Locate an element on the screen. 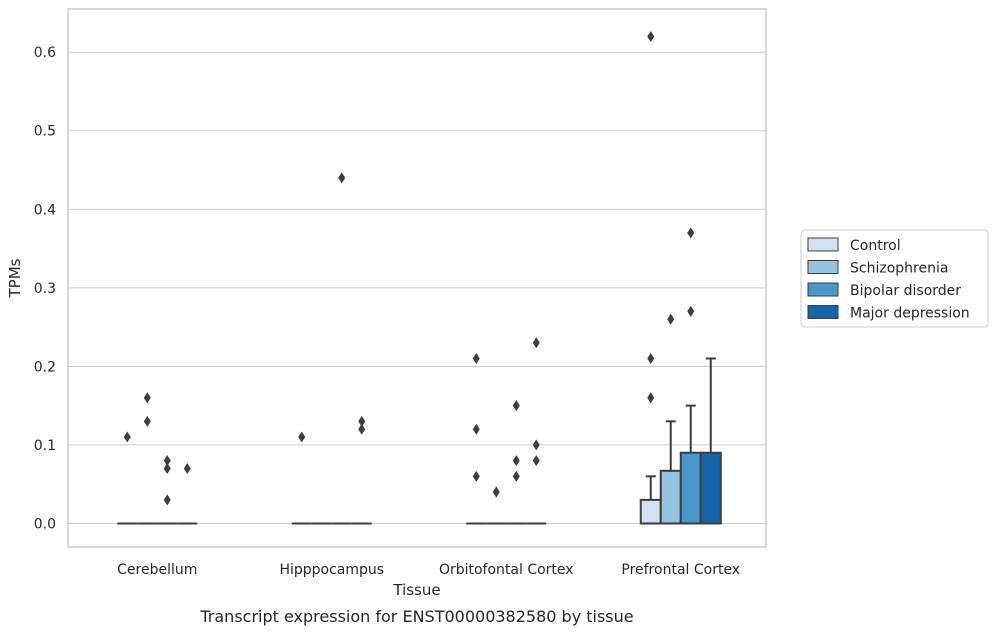  y-tick-label: 0.5 is located at coordinates (45, 132).